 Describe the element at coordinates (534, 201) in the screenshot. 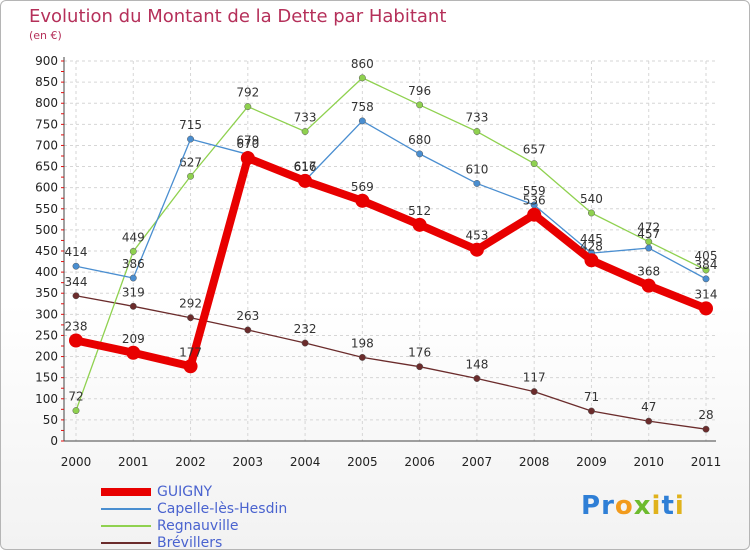

I see `data-label: 536` at that location.